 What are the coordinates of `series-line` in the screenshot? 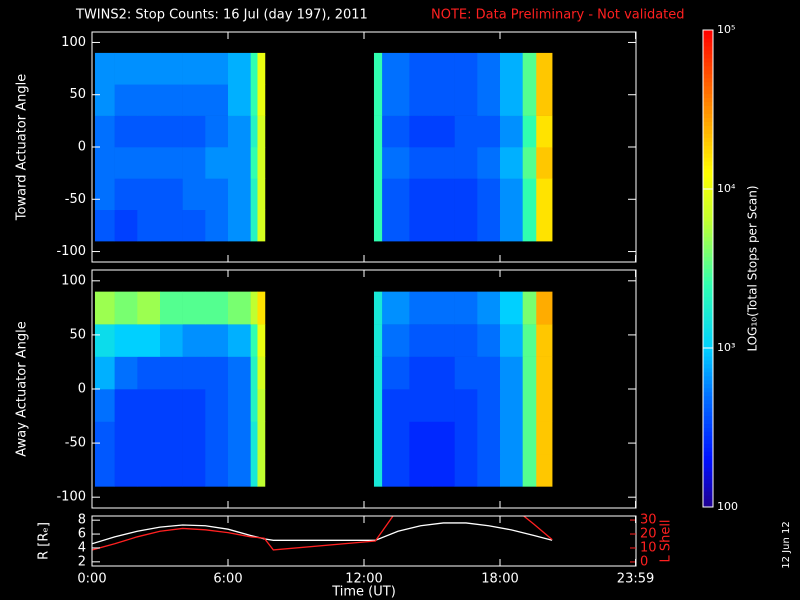 It's located at (322, 533).